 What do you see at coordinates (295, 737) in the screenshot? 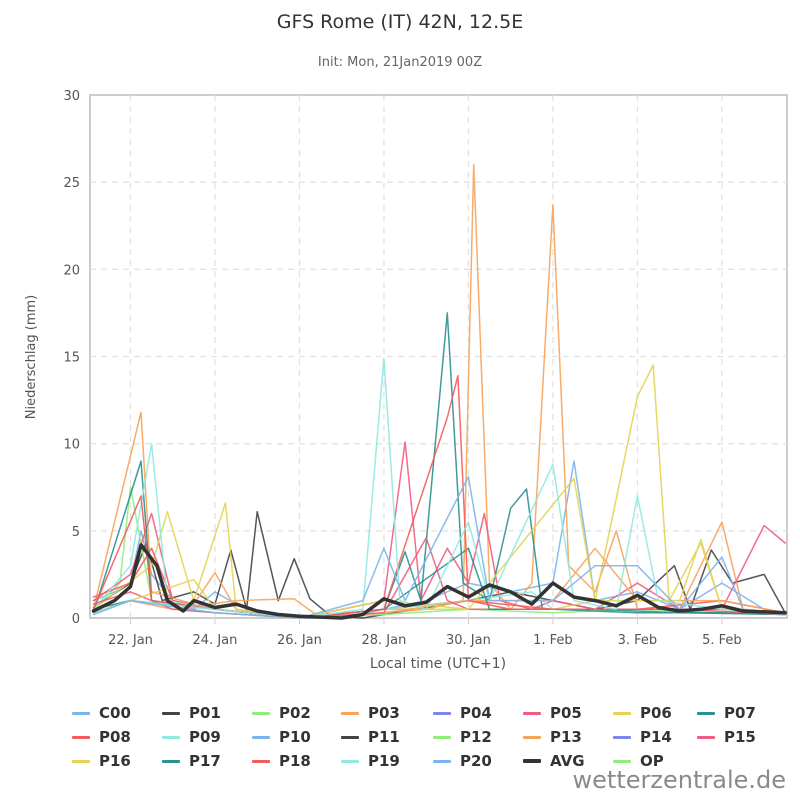
I see `legend-label: P10` at bounding box center [295, 737].